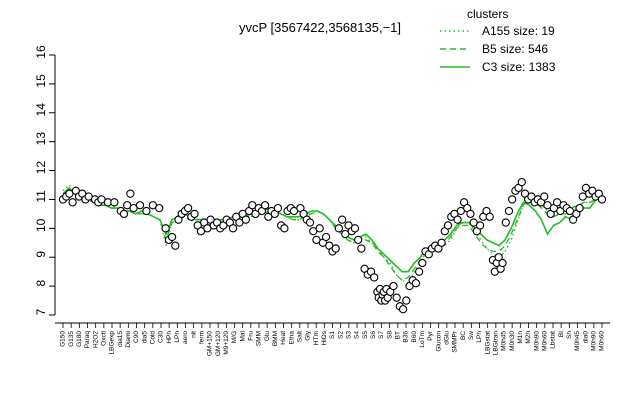  Describe the element at coordinates (193, 334) in the screenshot. I see `x-tick-label: nit` at that location.